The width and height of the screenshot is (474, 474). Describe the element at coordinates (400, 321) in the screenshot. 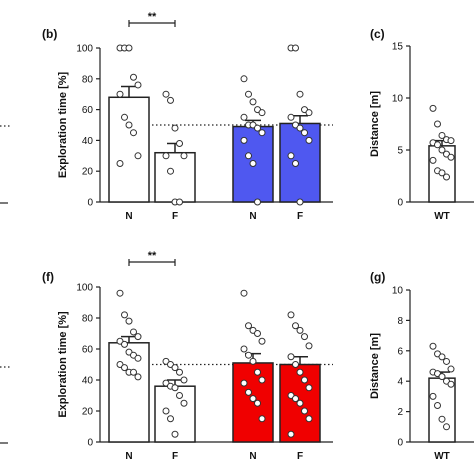

I see `y-tick-label: 8` at that location.